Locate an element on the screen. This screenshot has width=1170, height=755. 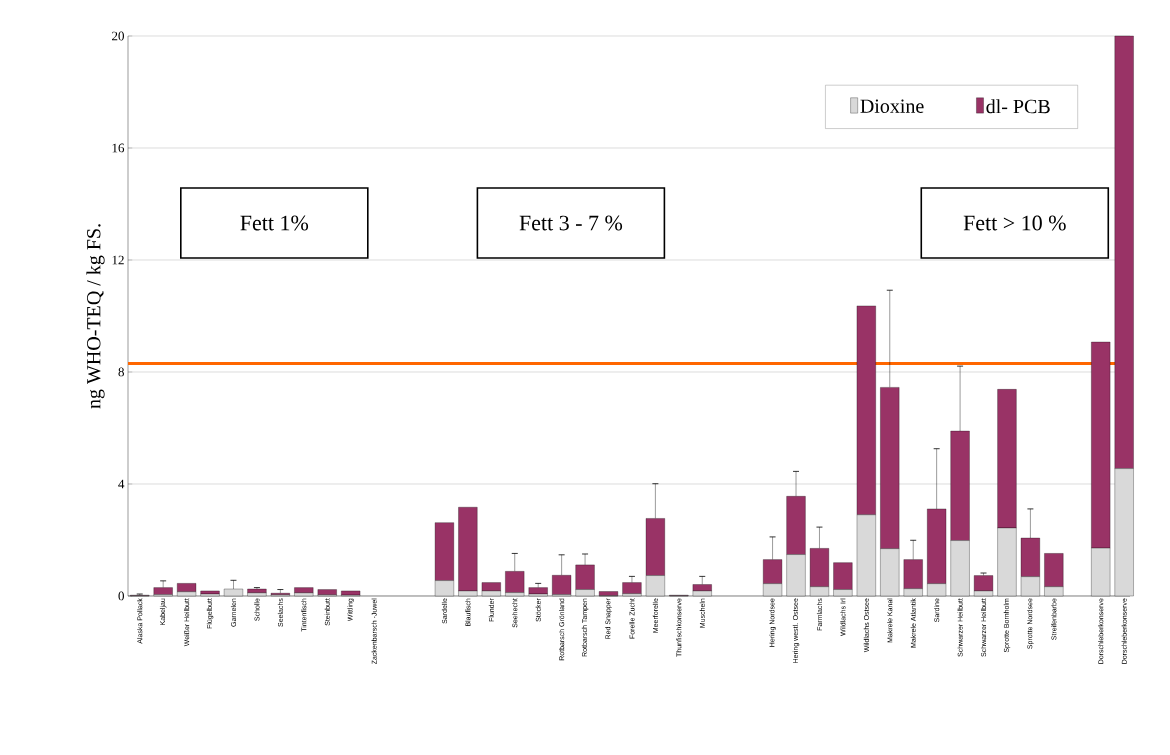
y-tick-label: 0 is located at coordinates (121, 596).